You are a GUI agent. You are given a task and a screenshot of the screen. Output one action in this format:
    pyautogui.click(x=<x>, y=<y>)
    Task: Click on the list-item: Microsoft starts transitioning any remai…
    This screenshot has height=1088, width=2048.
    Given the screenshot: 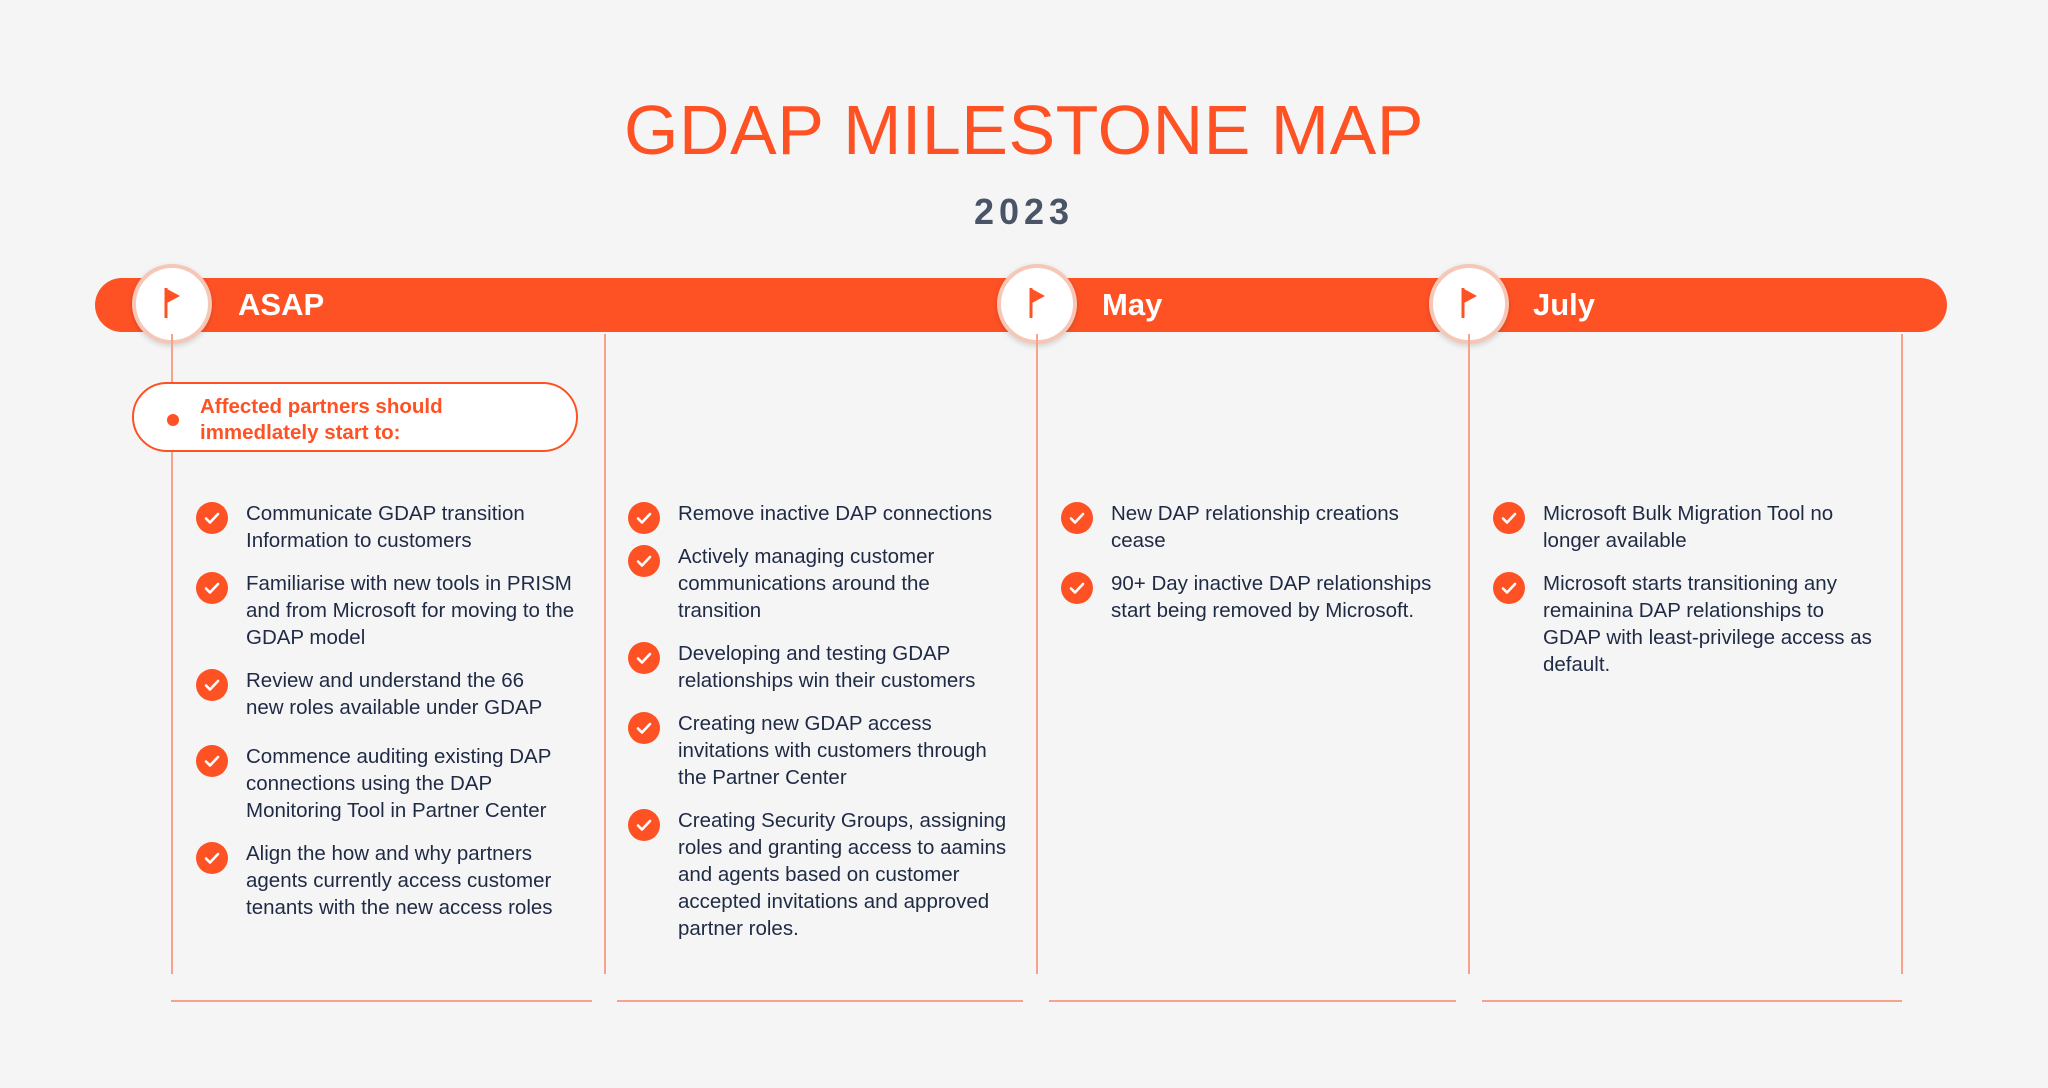 What is the action you would take?
    pyautogui.click(x=1688, y=624)
    